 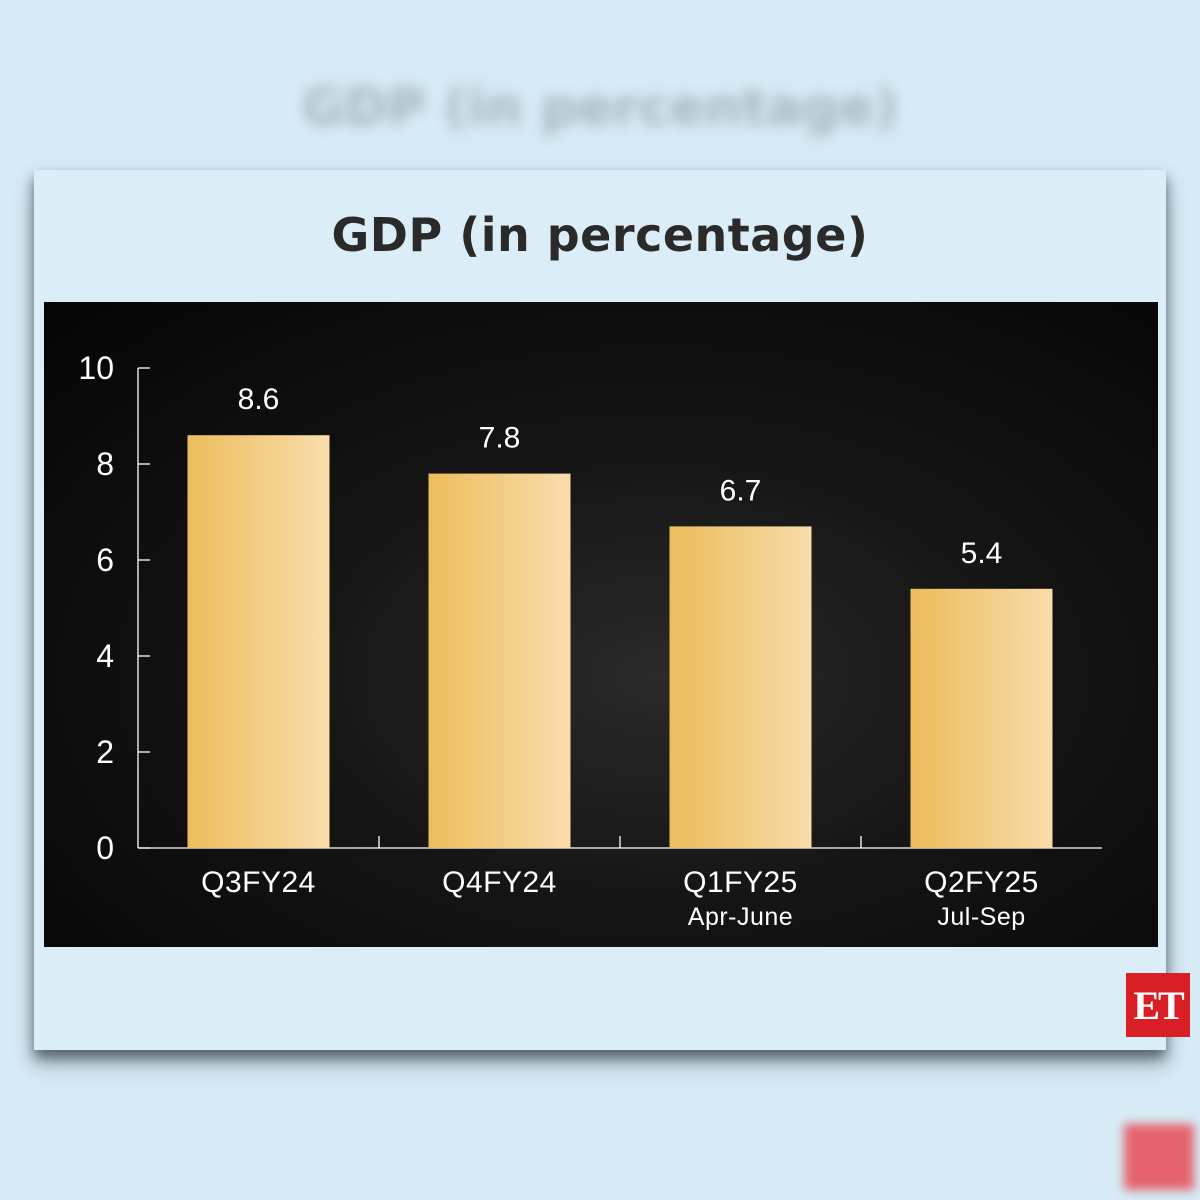 What do you see at coordinates (740, 687) in the screenshot?
I see `bar-q1fy25` at bounding box center [740, 687].